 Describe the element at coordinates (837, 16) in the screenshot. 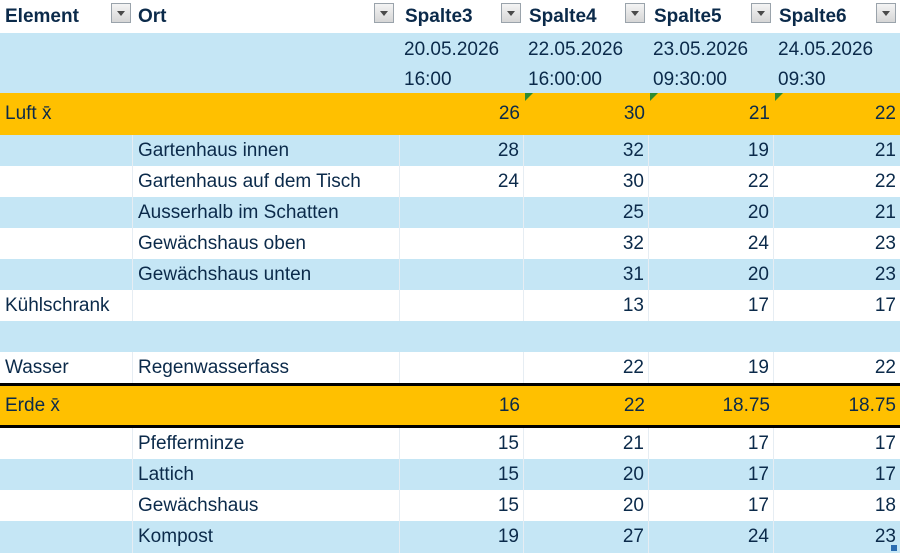

I see `header-cell-spalte6: Spalte6` at that location.